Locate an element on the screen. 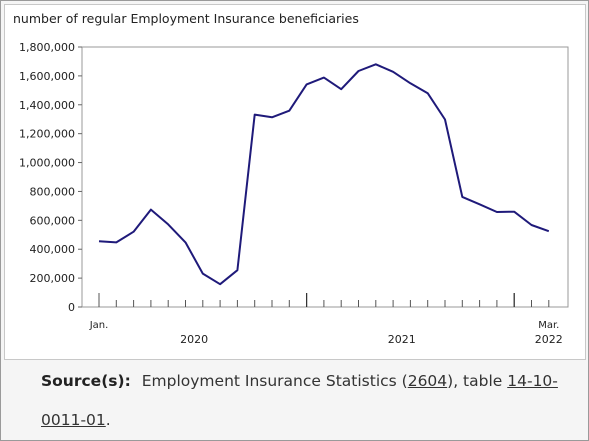  y-tick-label: 1,800,000 is located at coordinates (47, 47).